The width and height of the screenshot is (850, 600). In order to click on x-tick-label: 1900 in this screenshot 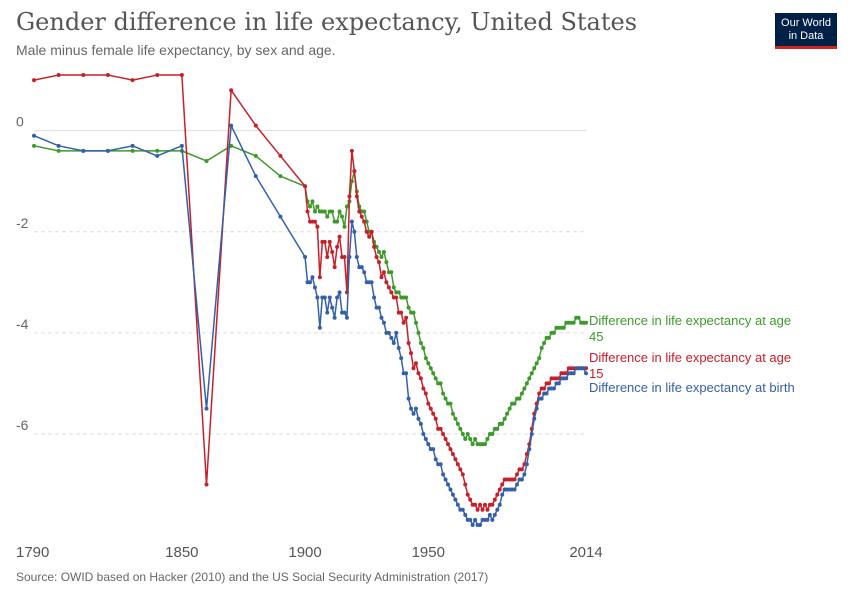, I will do `click(304, 552)`.